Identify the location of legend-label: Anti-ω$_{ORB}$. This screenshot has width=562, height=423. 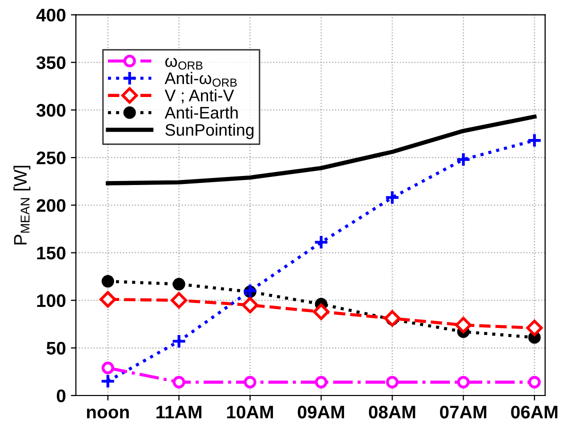
(200, 79).